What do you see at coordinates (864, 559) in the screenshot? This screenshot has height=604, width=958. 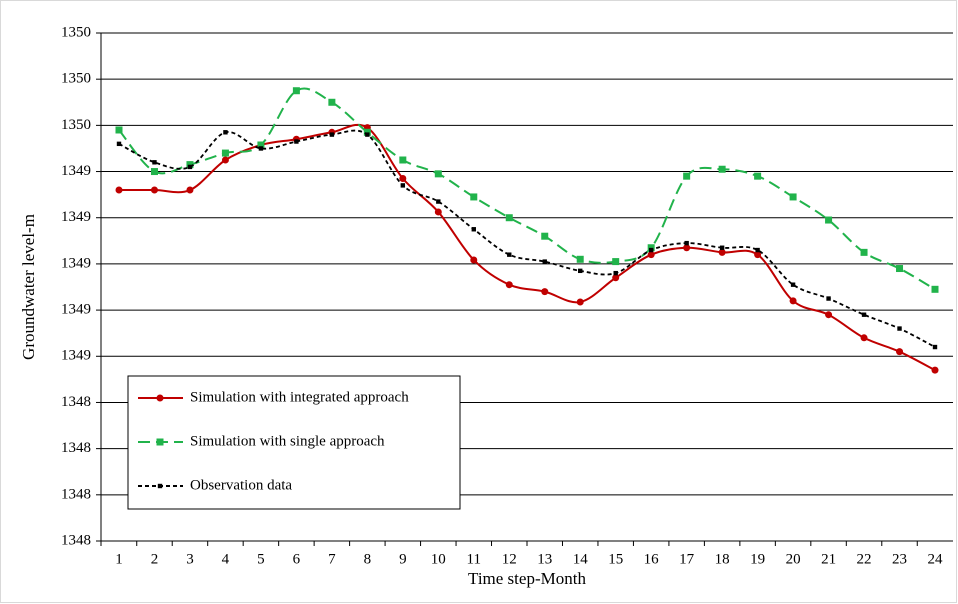 I see `x-tick-label: 22` at bounding box center [864, 559].